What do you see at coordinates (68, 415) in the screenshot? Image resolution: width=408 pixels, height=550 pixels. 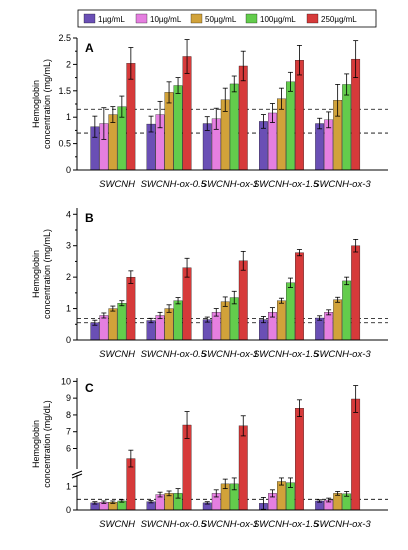 I see `y-tick-label: 8` at bounding box center [68, 415].